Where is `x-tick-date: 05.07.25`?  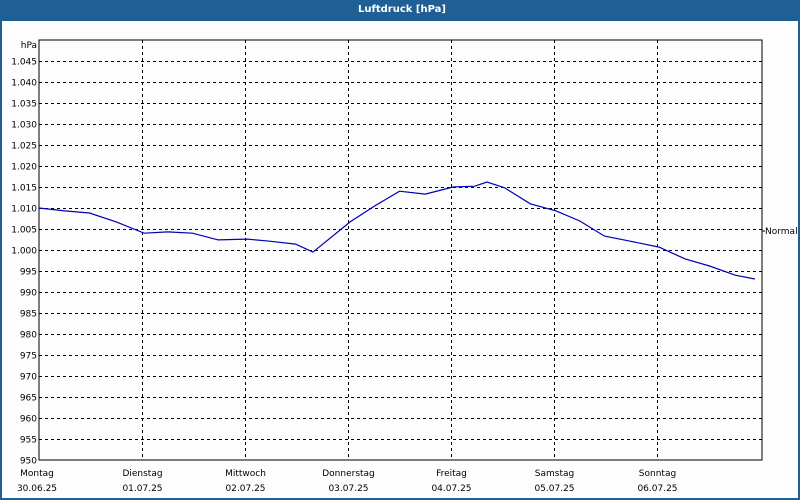
x-tick-date: 05.07.25 is located at coordinates (554, 489).